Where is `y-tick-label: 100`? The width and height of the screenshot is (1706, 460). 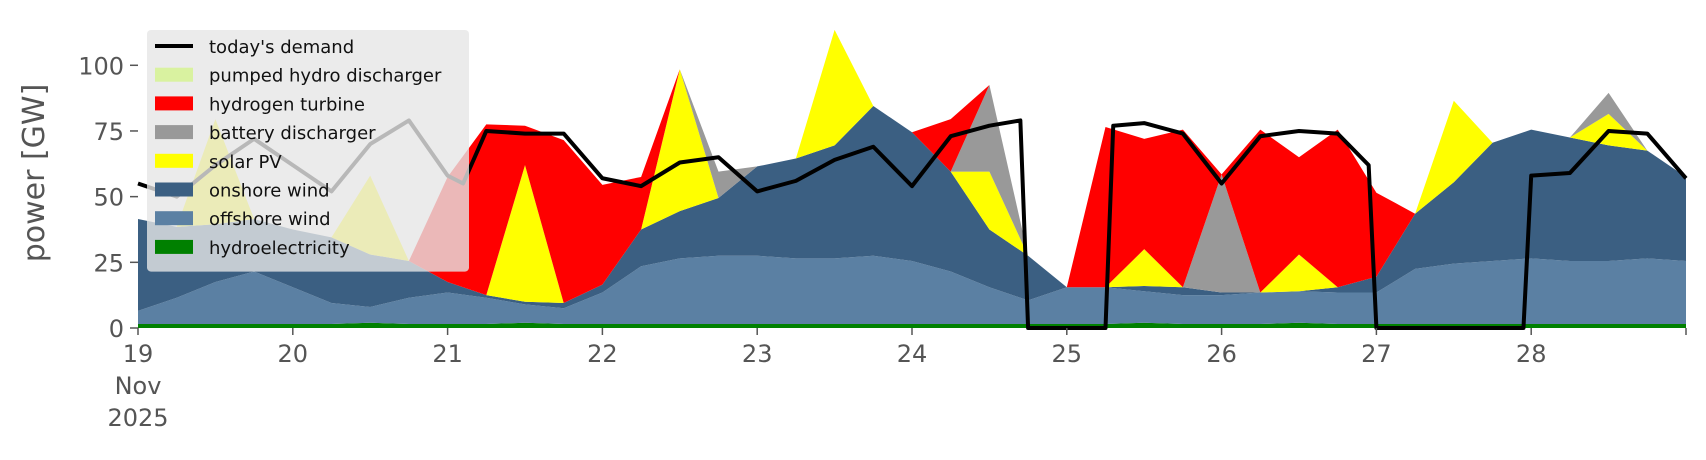
y-tick-label: 100 is located at coordinates (101, 66).